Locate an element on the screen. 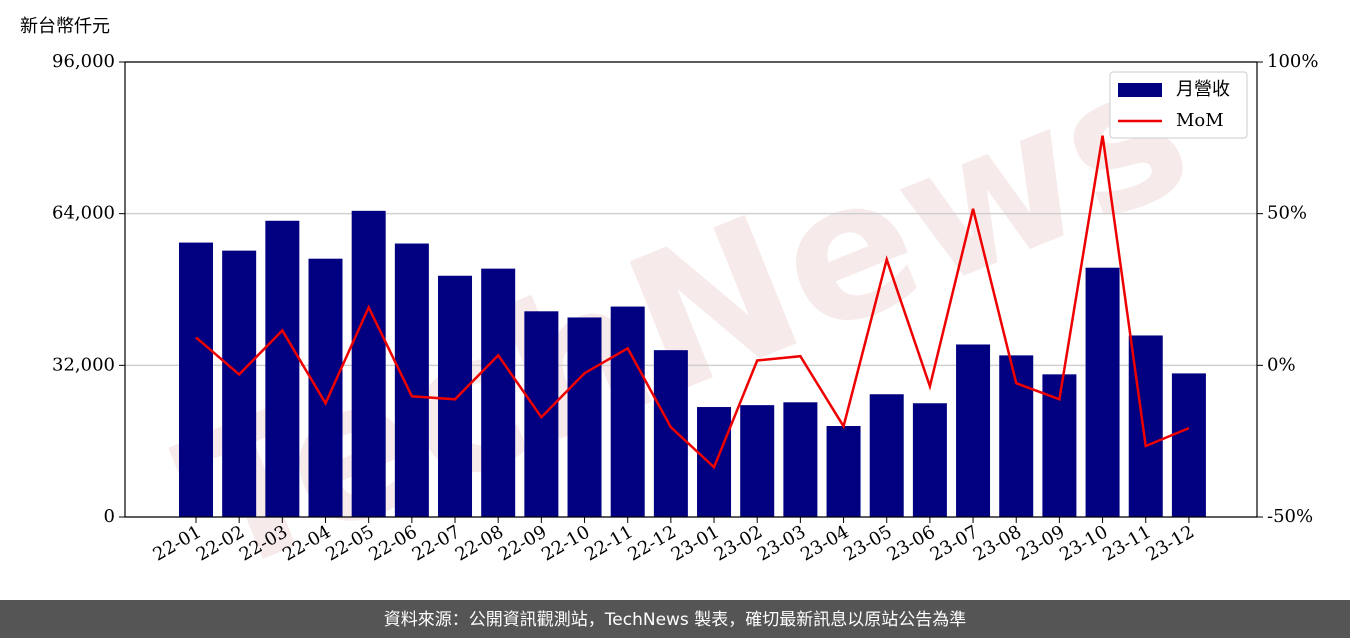  x-tick-label: 23-01 is located at coordinates (695, 543).